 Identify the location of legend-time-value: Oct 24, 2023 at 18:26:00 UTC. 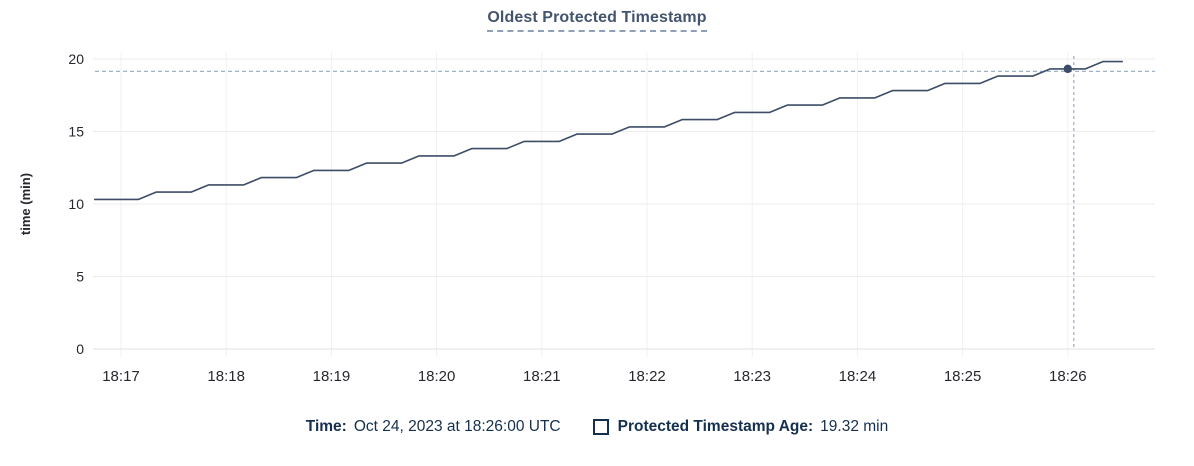
(457, 426).